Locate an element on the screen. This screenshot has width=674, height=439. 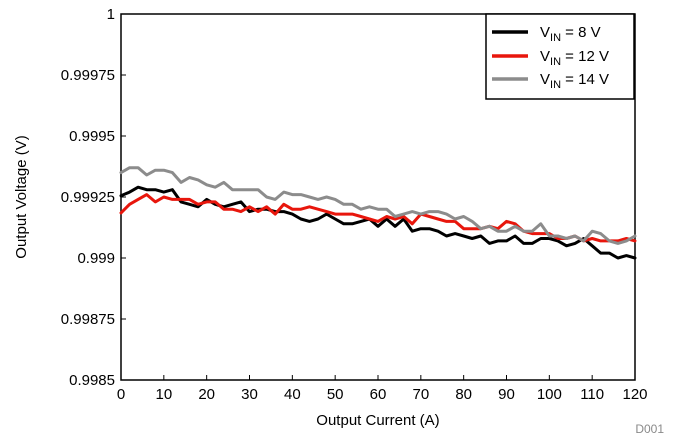
x-tick-label: 90 is located at coordinates (506, 394).